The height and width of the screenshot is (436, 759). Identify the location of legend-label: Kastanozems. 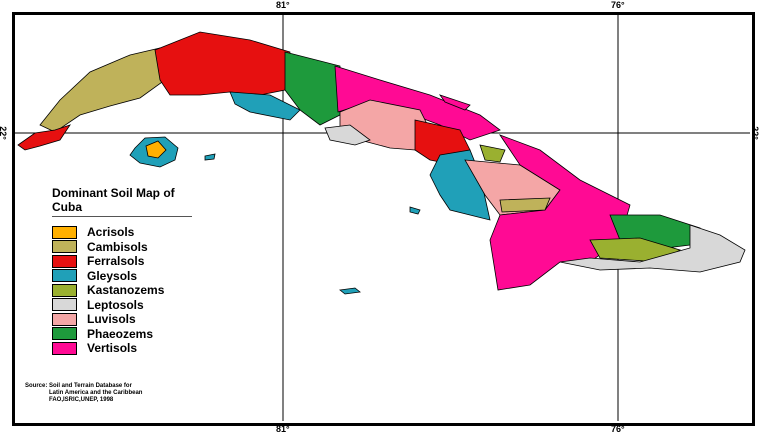
(126, 290).